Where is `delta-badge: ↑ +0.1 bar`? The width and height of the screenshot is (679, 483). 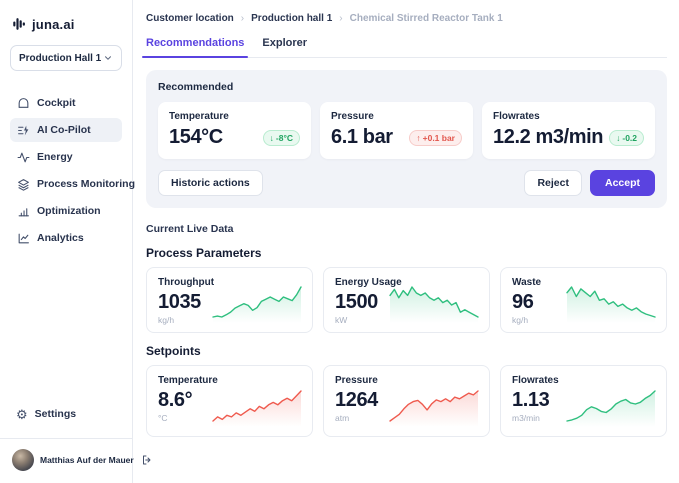
delta-badge: ↑ +0.1 bar is located at coordinates (435, 137).